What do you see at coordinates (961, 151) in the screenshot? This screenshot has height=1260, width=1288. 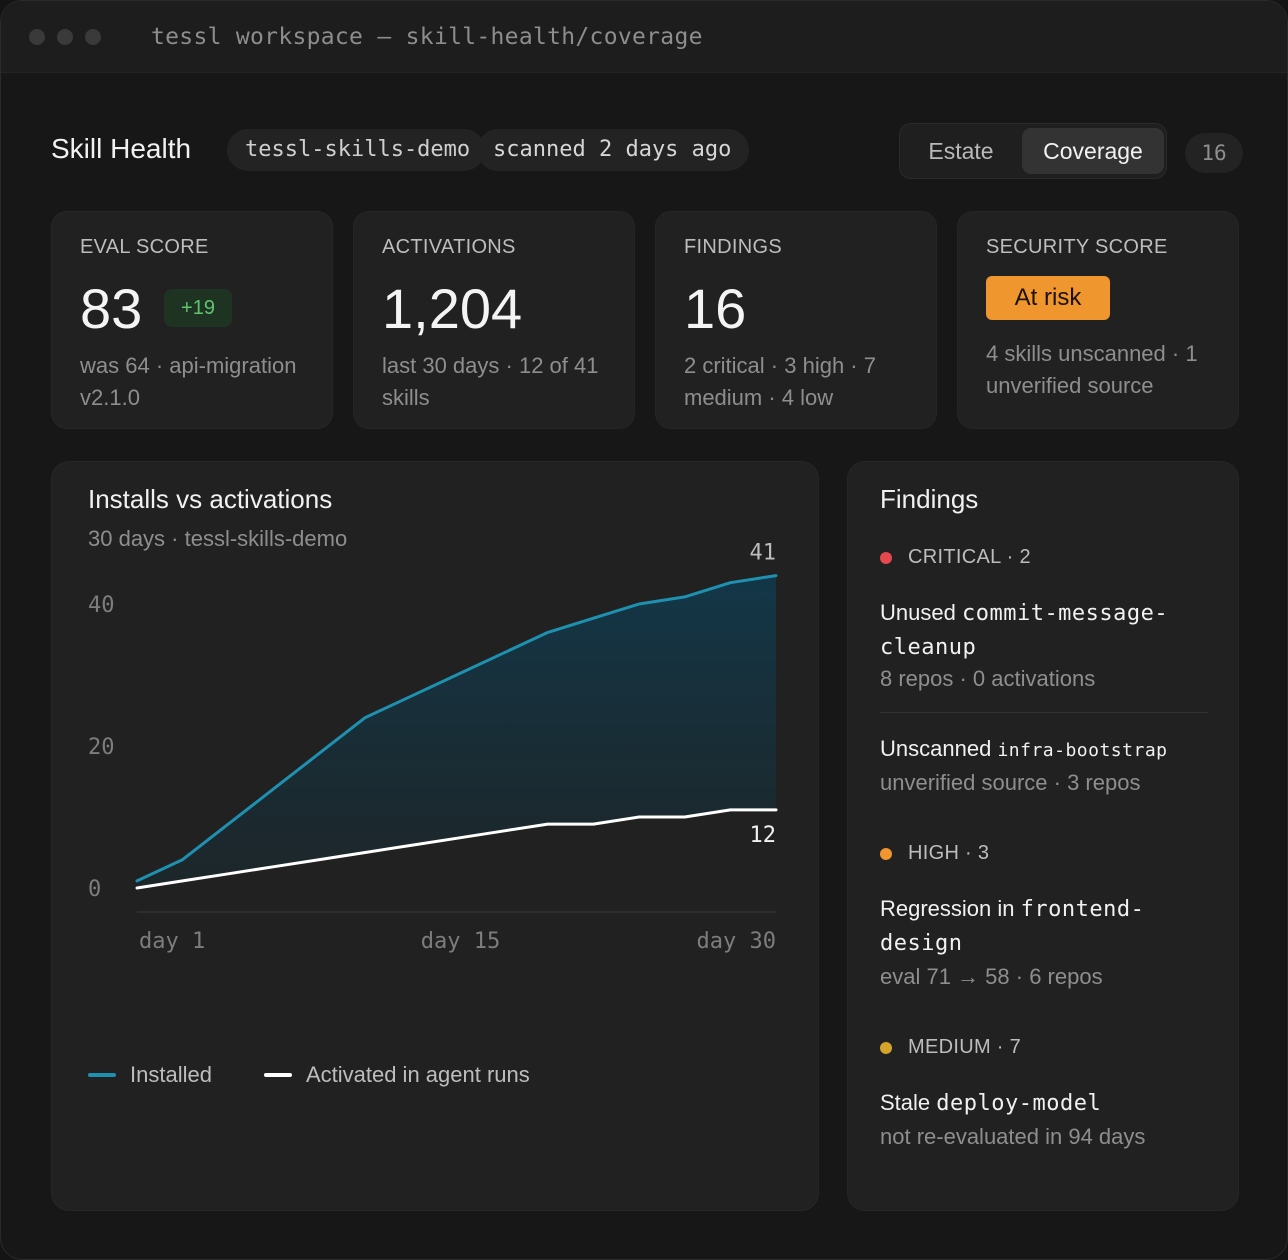 I see `tab-estate: Estate` at bounding box center [961, 151].